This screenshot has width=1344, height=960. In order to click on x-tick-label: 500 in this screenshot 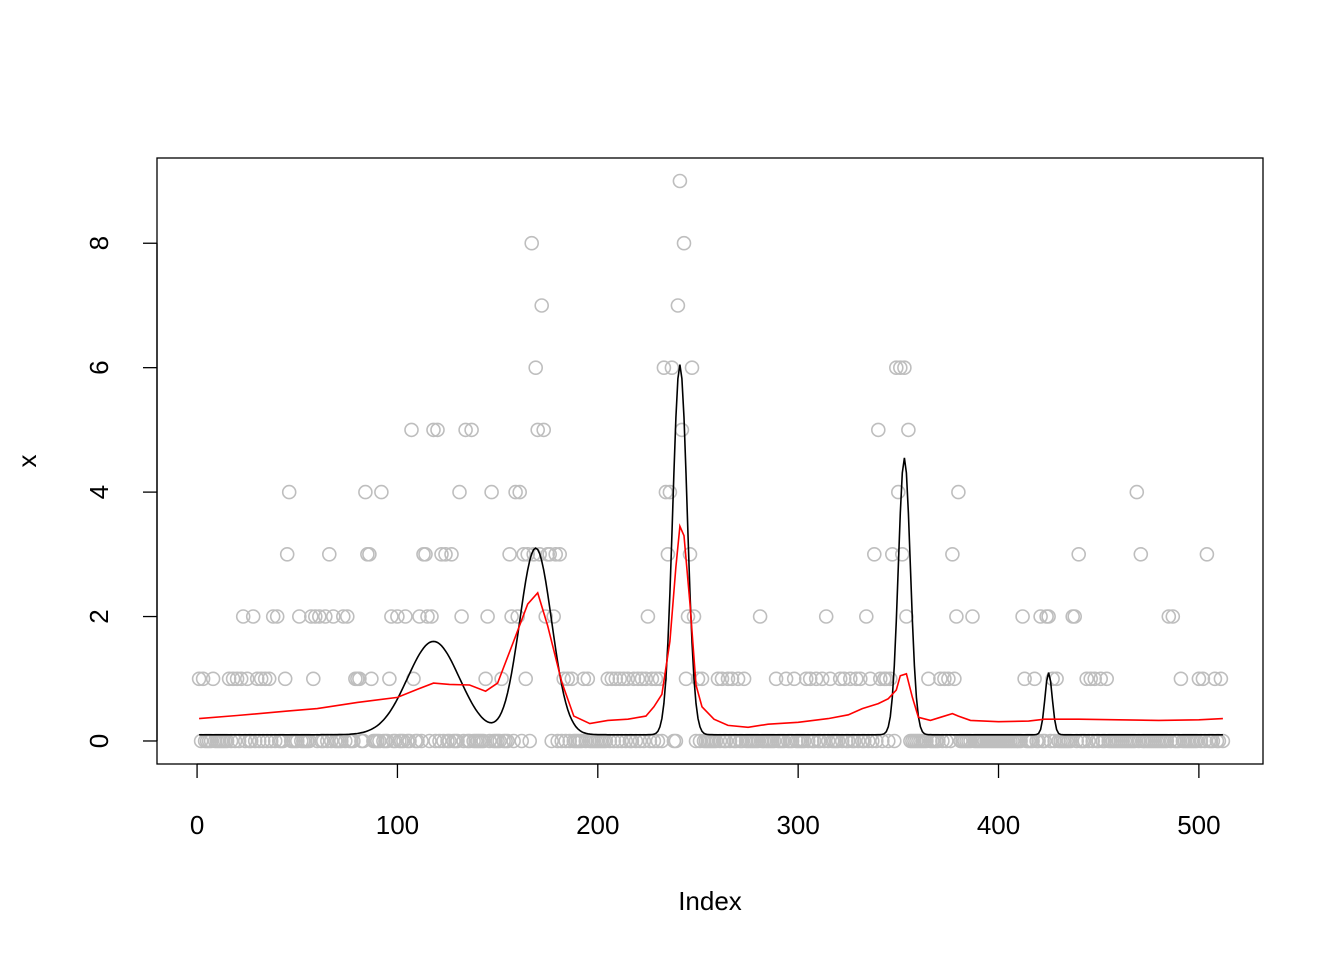, I will do `click(1198, 825)`.